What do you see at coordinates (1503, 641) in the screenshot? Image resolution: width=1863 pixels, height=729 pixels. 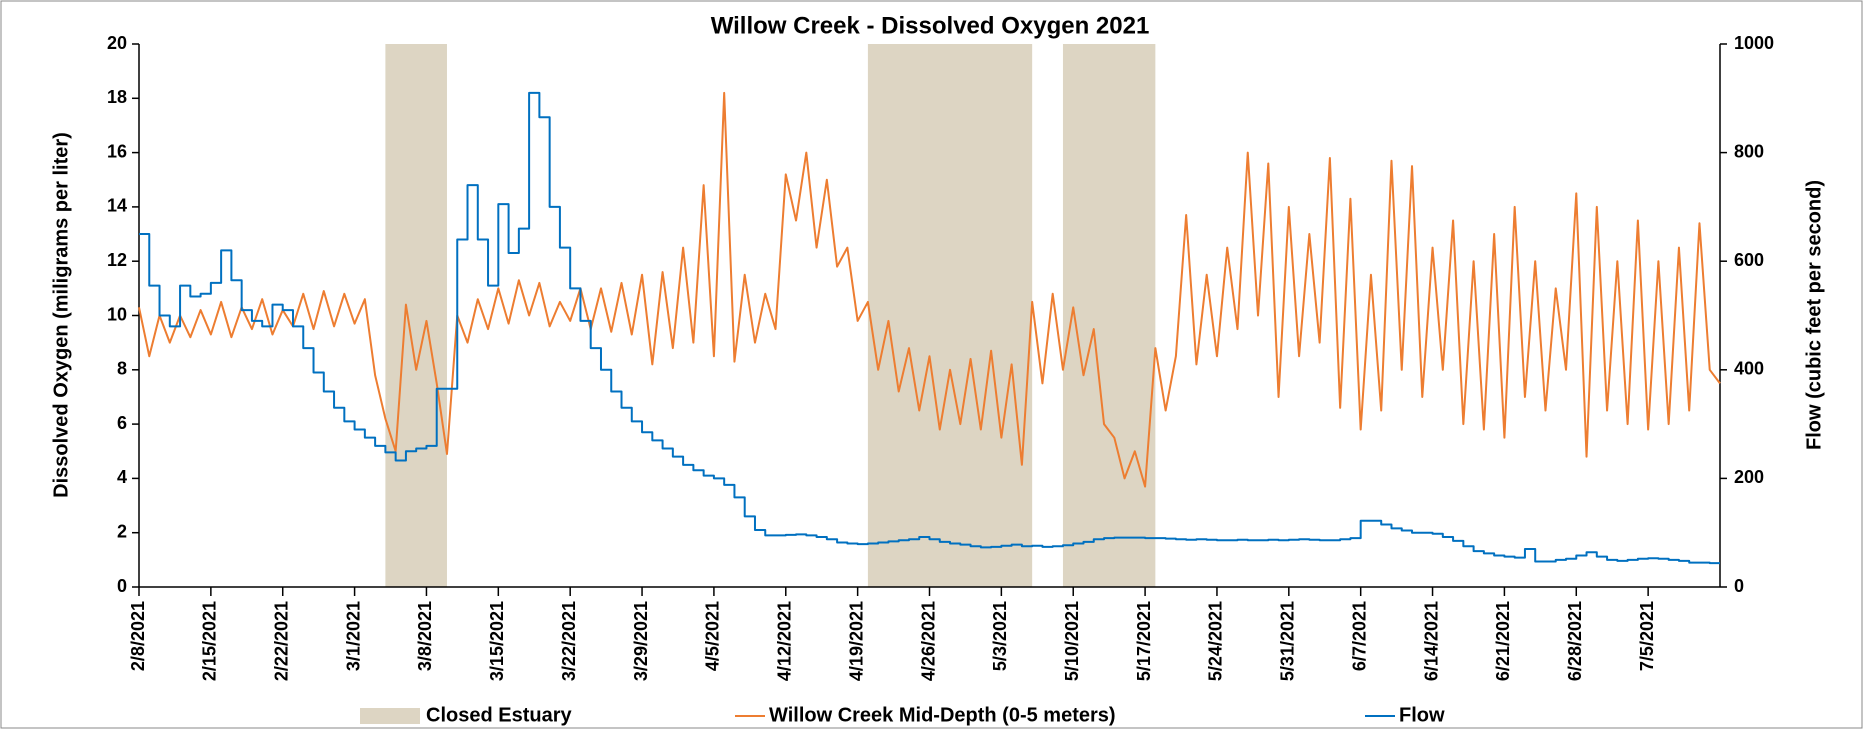 I see `x-tick-label: 6/21/2021` at bounding box center [1503, 641].